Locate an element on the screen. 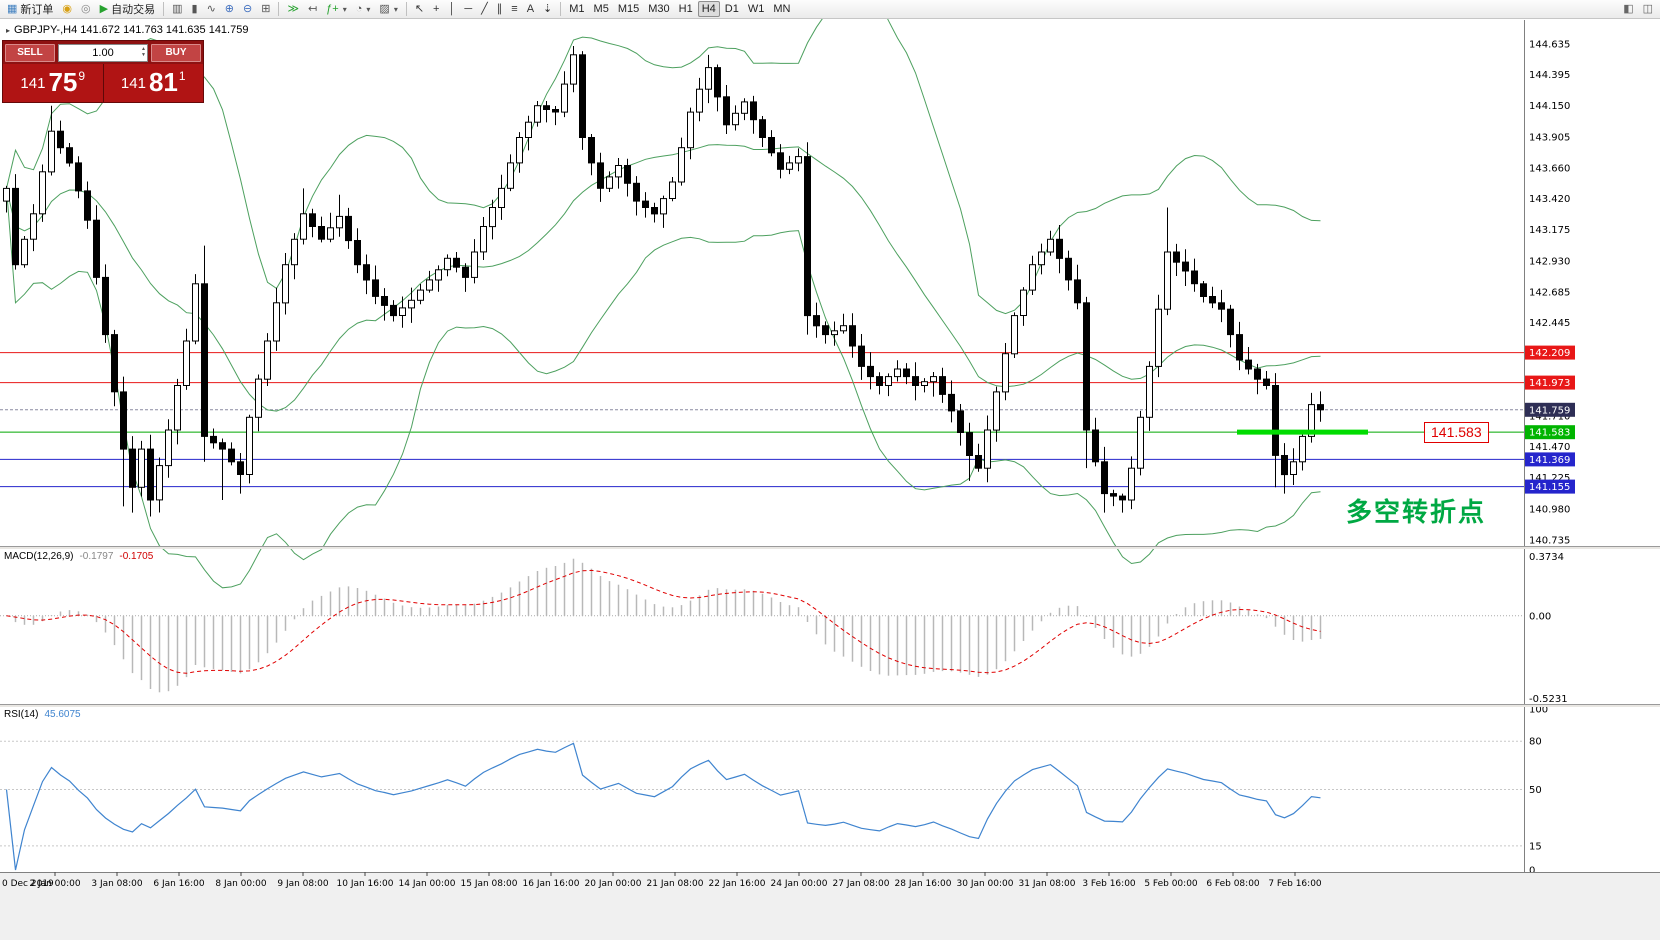 The image size is (1660, 940). tf-mn-button: MN is located at coordinates (781, 9).